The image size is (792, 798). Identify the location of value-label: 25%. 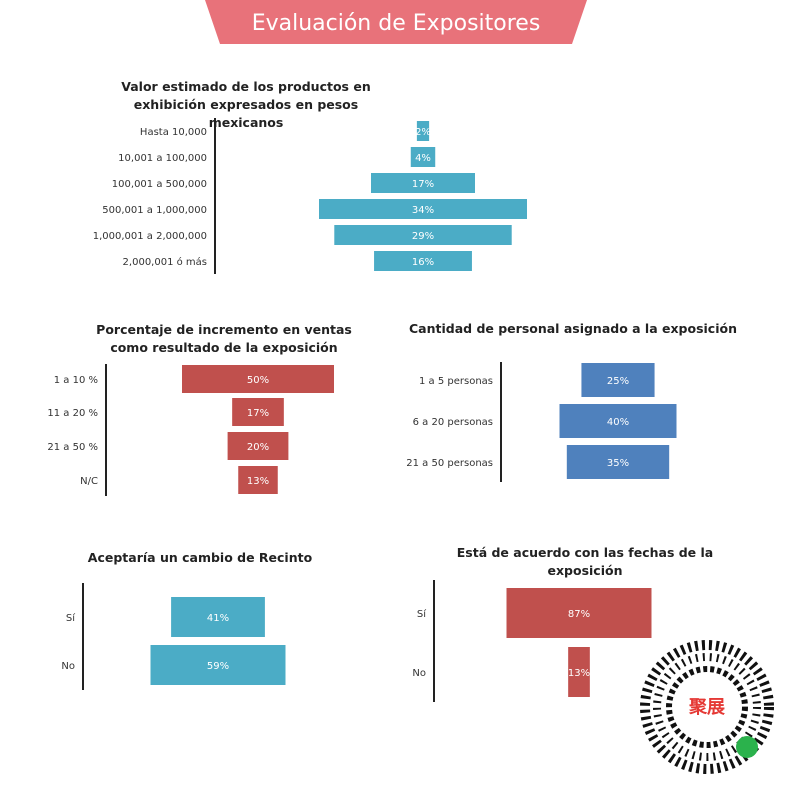
(618, 381).